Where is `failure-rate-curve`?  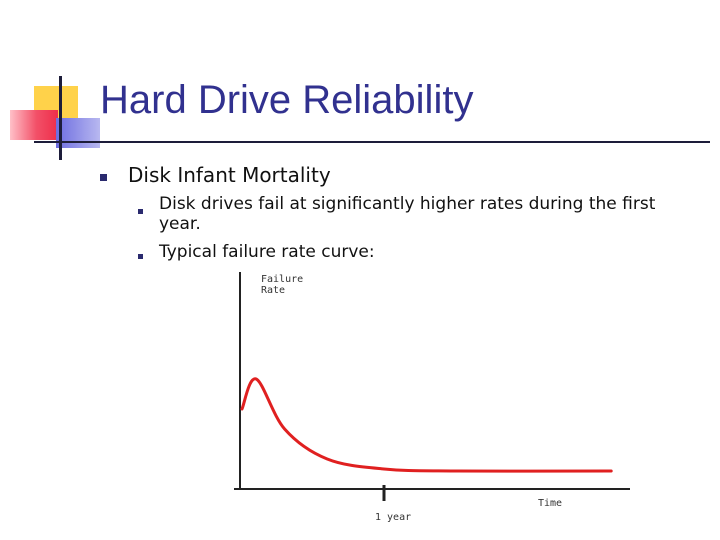 failure-rate-curve is located at coordinates (426, 425).